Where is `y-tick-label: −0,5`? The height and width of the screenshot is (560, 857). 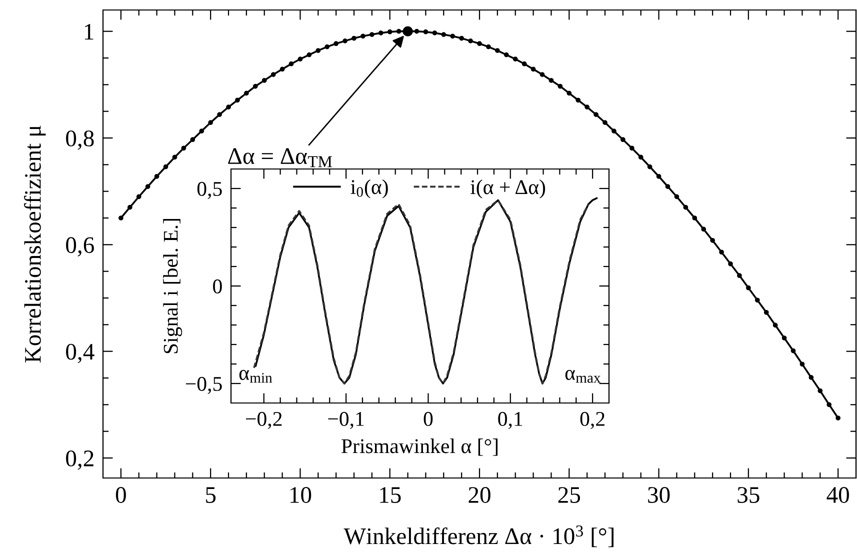 y-tick-label: −0,5 is located at coordinates (204, 385).